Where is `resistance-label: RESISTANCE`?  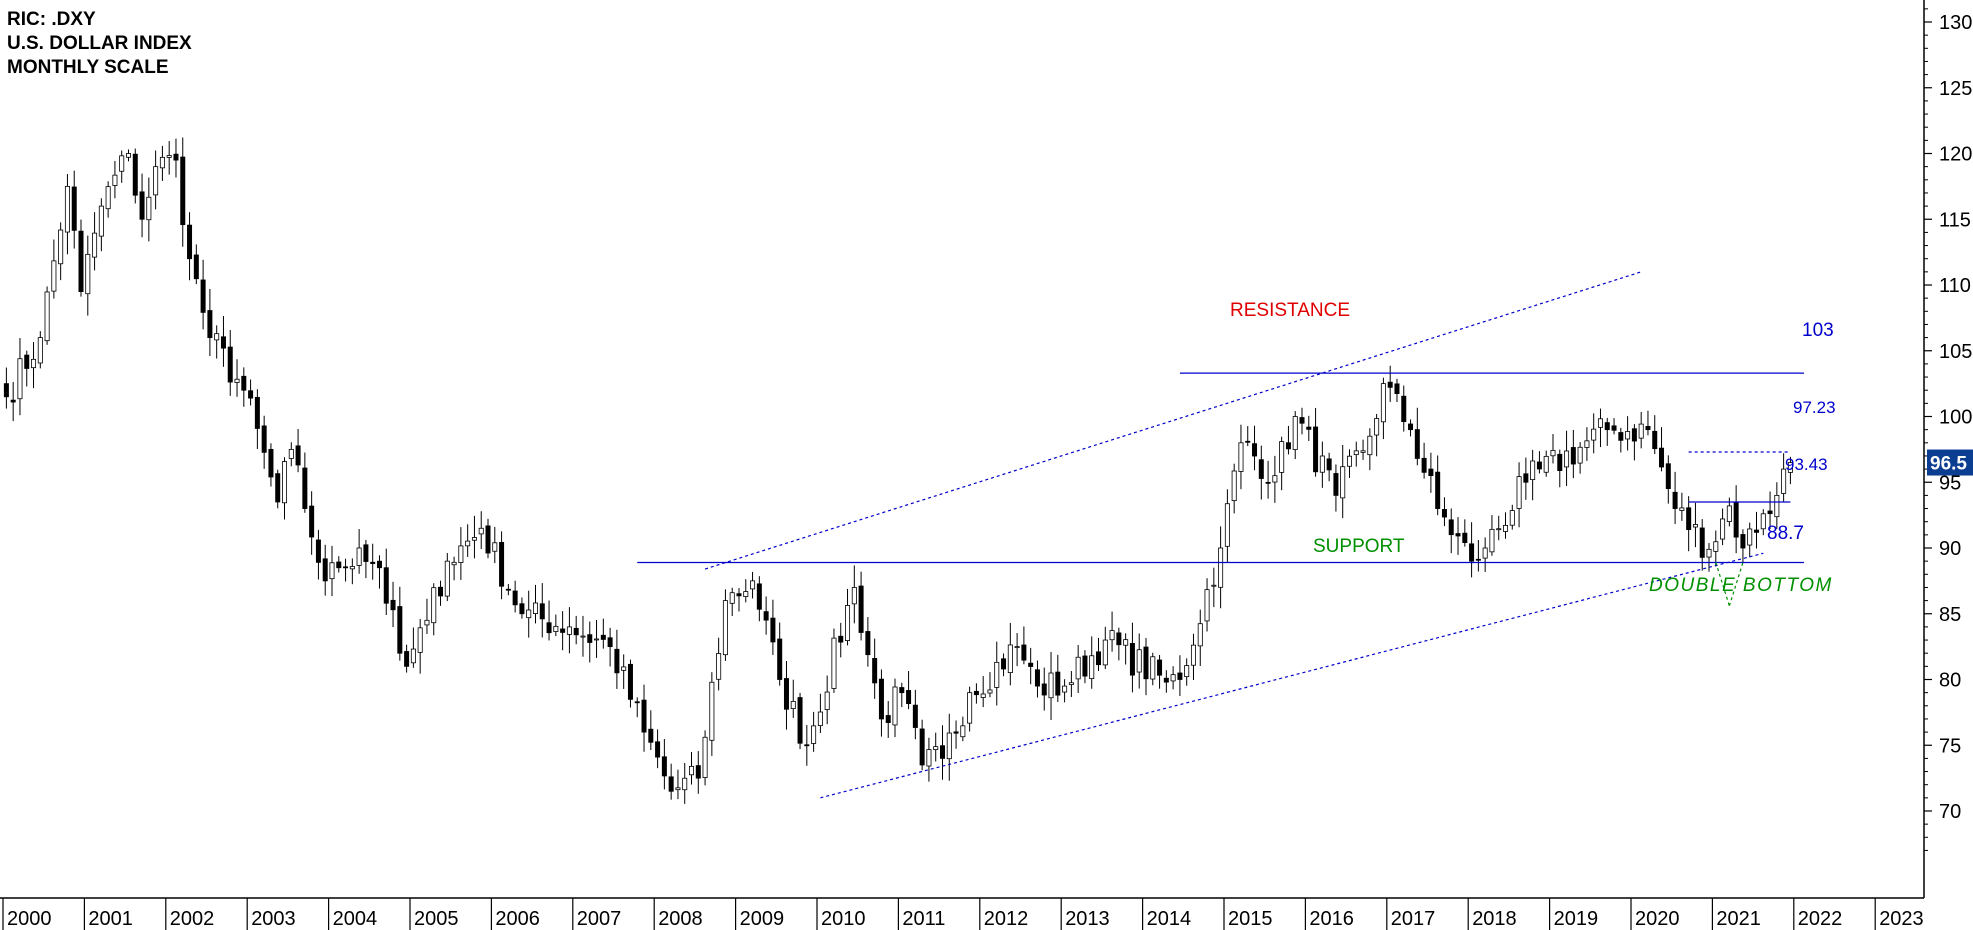 resistance-label: RESISTANCE is located at coordinates (1290, 310).